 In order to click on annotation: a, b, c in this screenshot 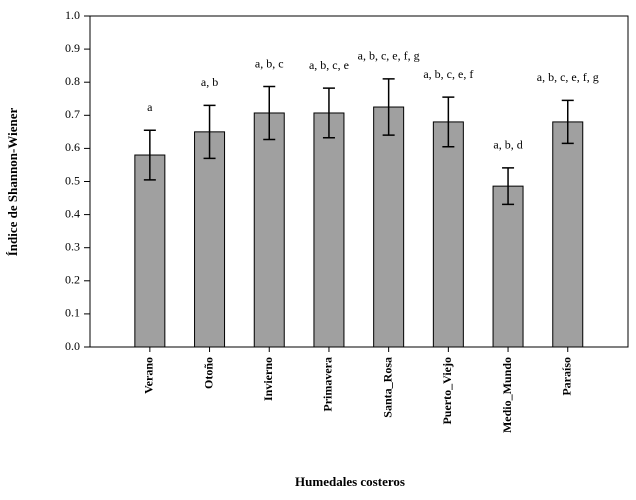, I will do `click(269, 63)`.